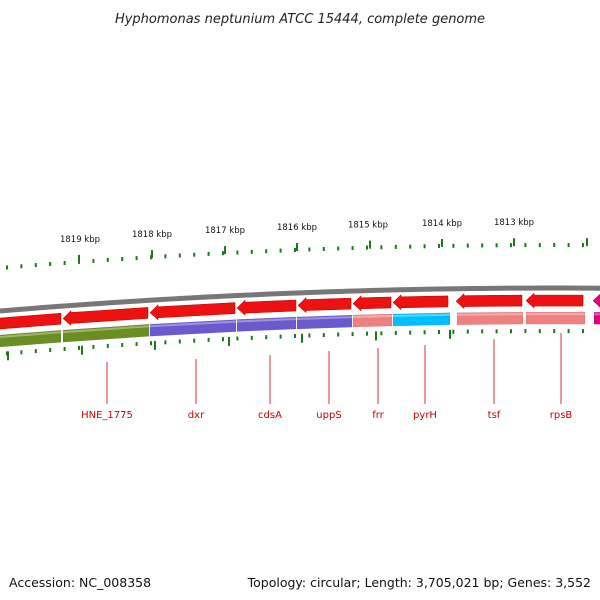  I want to click on gene-label: tsf, so click(494, 415).